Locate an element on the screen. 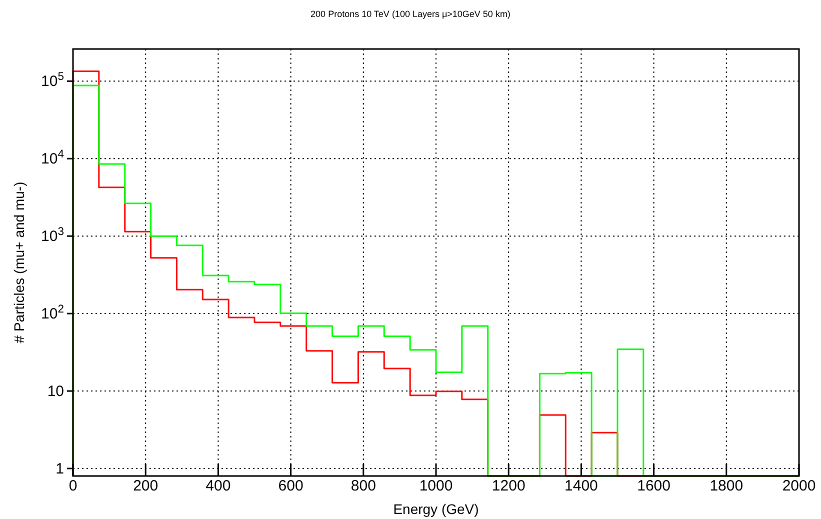 The image size is (821, 519). x-tick-label: 400 is located at coordinates (218, 486).